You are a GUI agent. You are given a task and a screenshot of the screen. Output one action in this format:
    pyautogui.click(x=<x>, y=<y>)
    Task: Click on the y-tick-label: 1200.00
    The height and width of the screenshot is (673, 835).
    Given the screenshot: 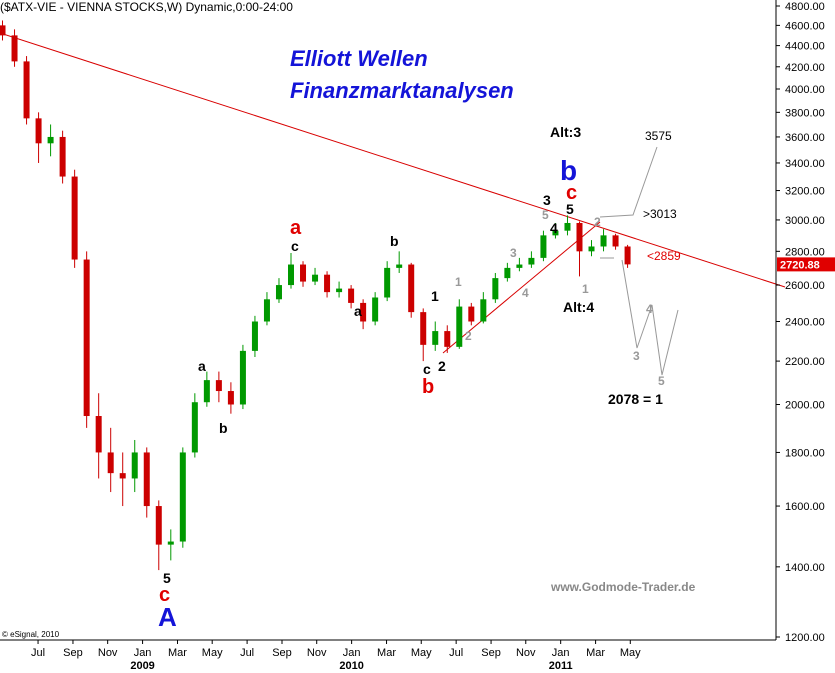 What is the action you would take?
    pyautogui.click(x=805, y=638)
    